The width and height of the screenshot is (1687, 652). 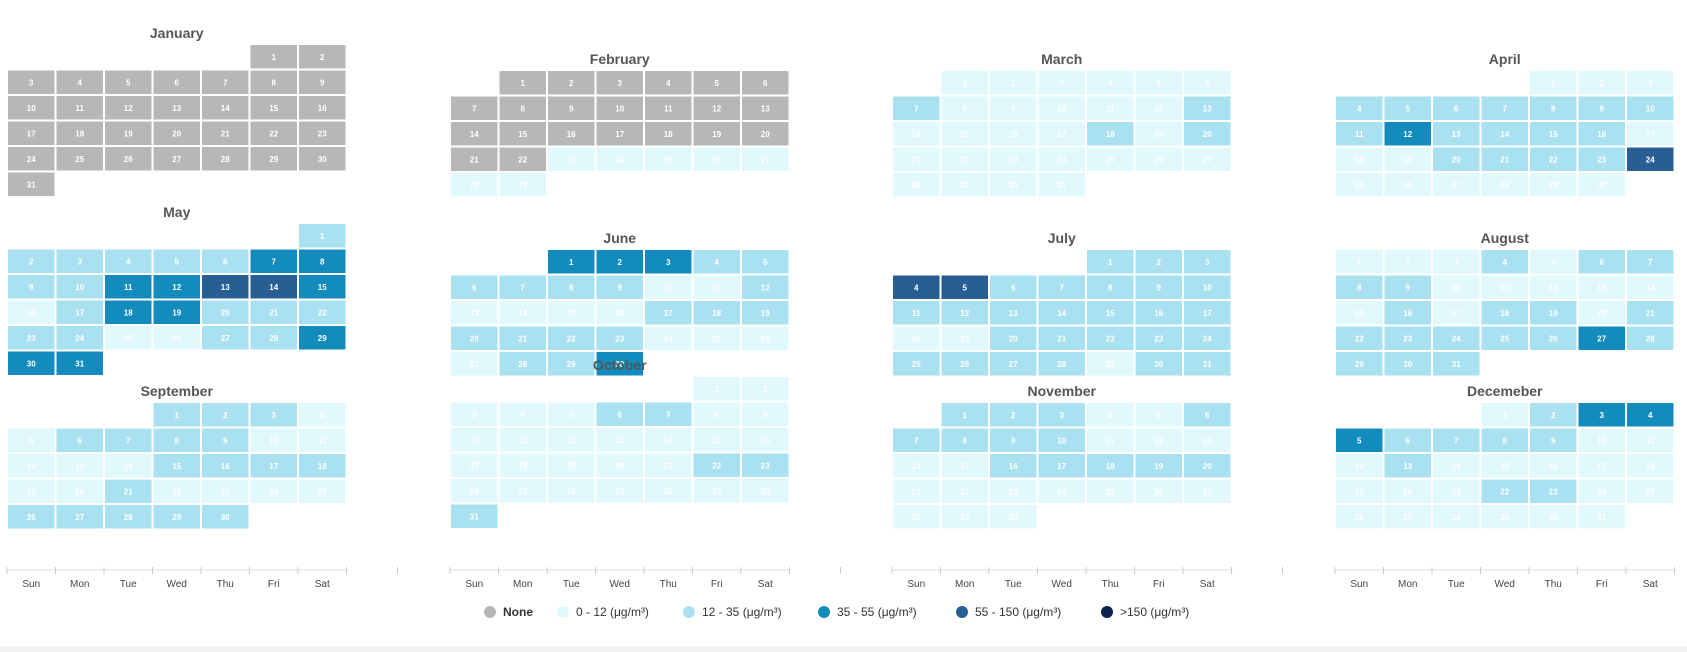 What do you see at coordinates (128, 338) in the screenshot?
I see `day-label: 25` at bounding box center [128, 338].